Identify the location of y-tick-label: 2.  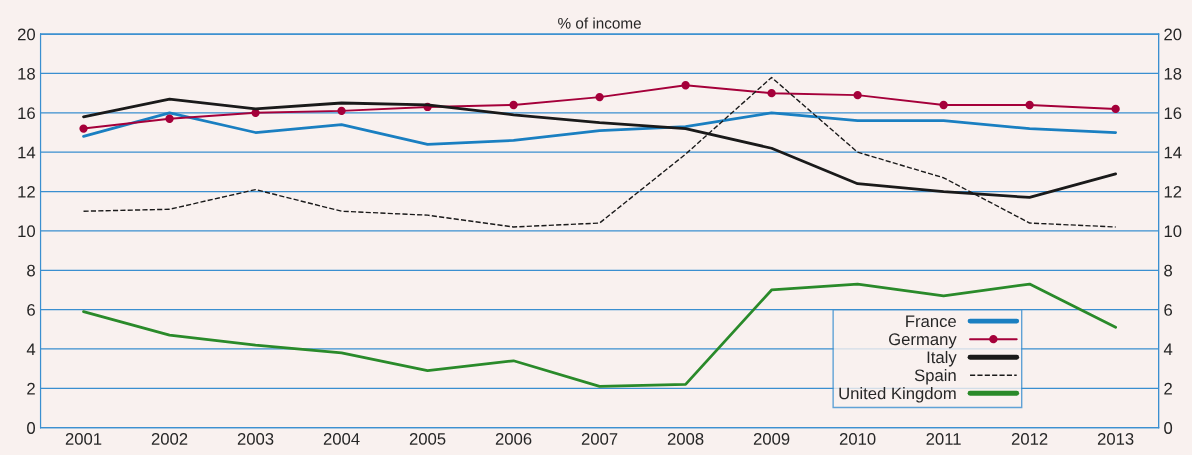
(31, 388).